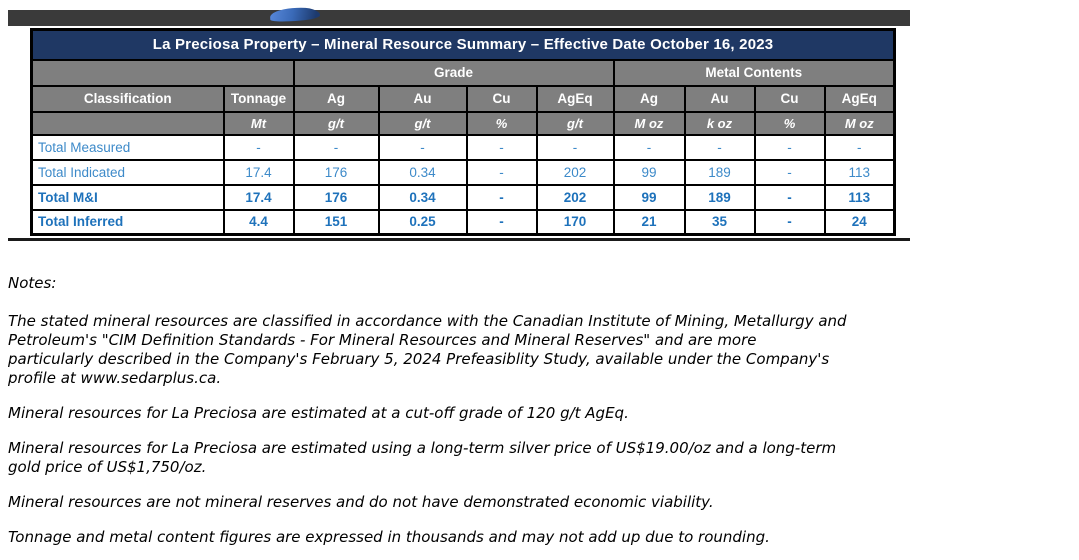 The height and width of the screenshot is (560, 1079). What do you see at coordinates (575, 98) in the screenshot?
I see `header-grade-ageq: AgEq` at bounding box center [575, 98].